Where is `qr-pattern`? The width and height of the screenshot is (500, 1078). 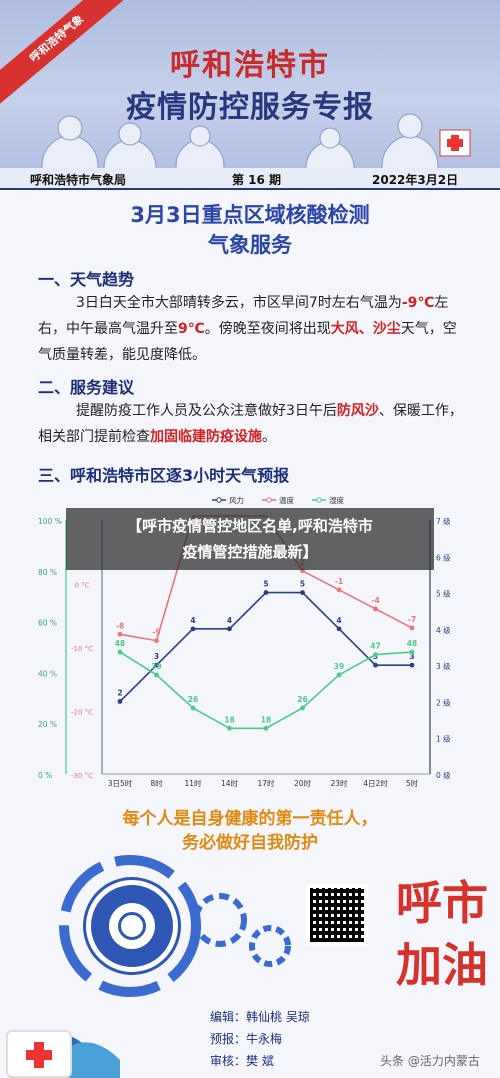
qr-pattern is located at coordinates (337, 915).